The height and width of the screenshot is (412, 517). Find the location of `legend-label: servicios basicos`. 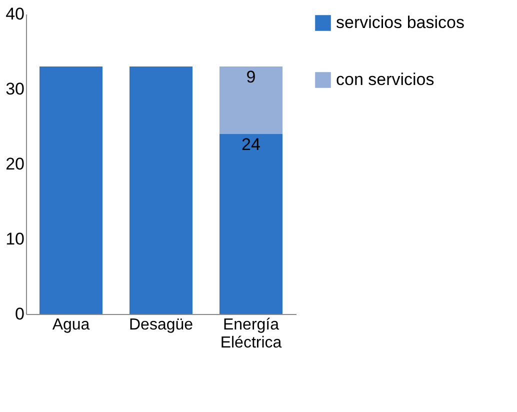

legend-label: servicios basicos is located at coordinates (400, 22).